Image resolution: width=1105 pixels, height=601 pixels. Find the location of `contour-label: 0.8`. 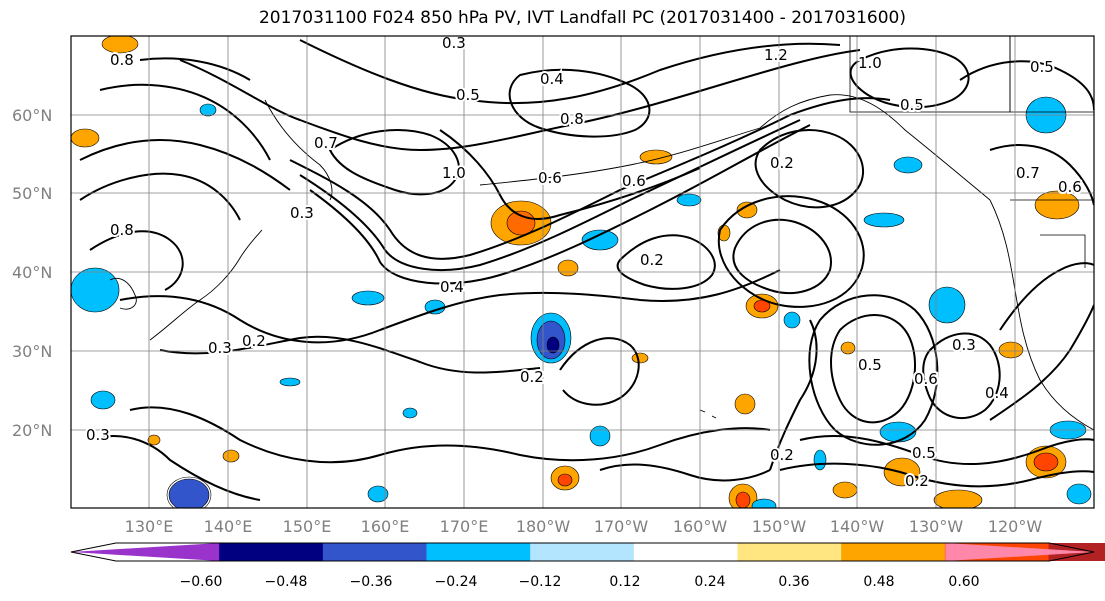

contour-label: 0.8 is located at coordinates (122, 60).